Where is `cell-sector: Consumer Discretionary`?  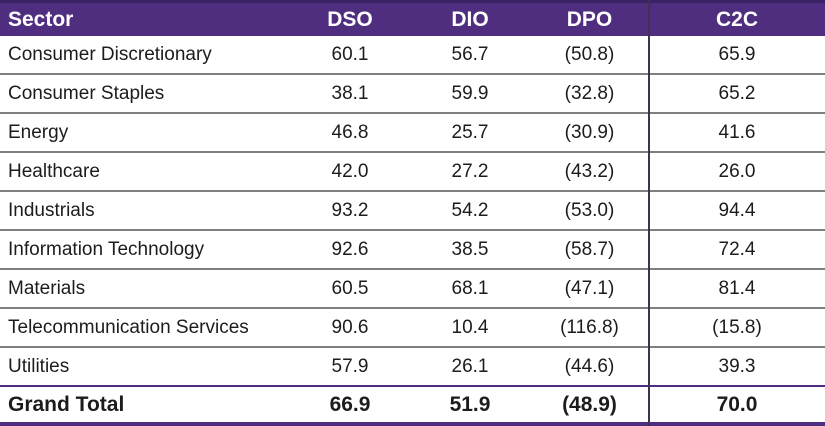 cell-sector: Consumer Discretionary is located at coordinates (110, 54).